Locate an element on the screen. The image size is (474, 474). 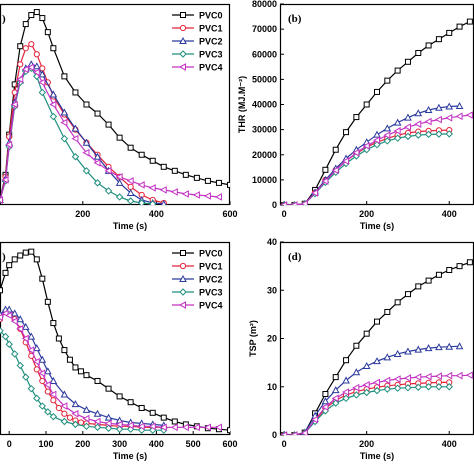
y-axis-label: THR (MJ.M⁻²) is located at coordinates (242, 104).